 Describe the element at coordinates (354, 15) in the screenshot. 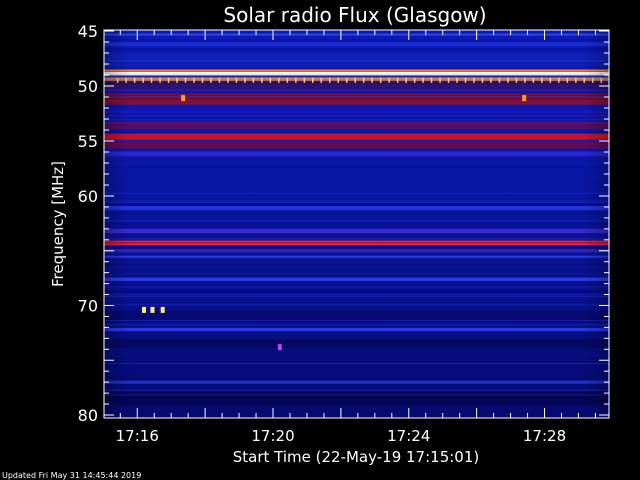

I see `chart-title: Solar radio Flux (Glasgow)` at that location.